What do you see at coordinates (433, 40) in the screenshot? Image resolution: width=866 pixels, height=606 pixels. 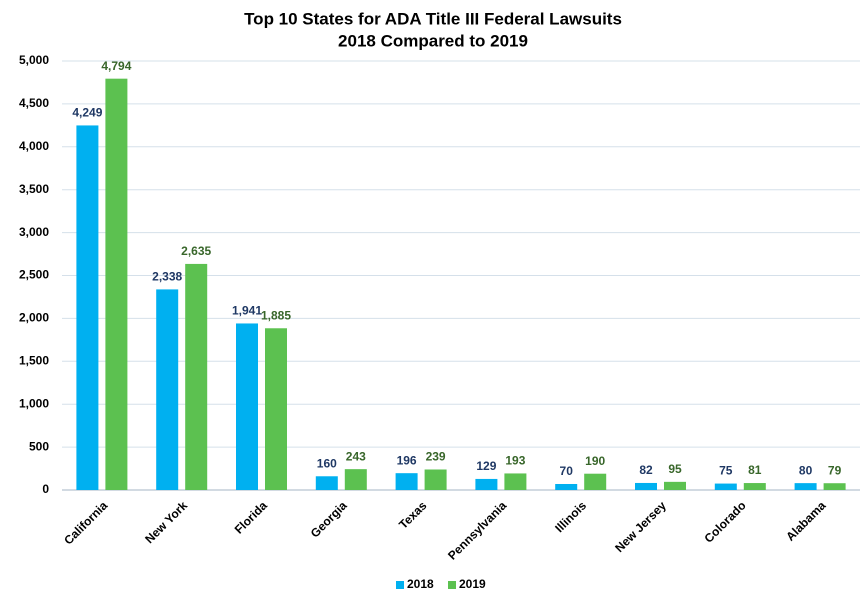 I see `chart-subtitle: 2018 Compared to 2019` at bounding box center [433, 40].